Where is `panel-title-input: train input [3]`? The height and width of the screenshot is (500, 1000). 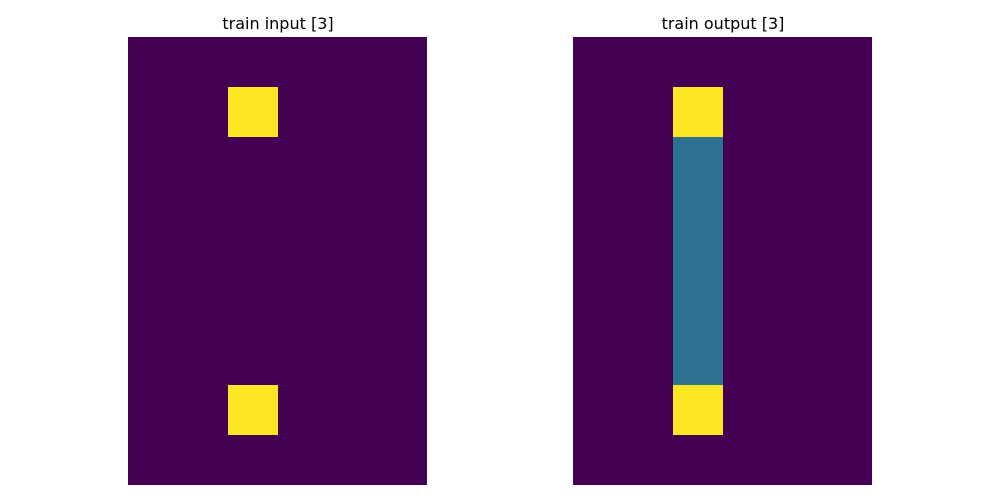 panel-title-input: train input [3] is located at coordinates (278, 23).